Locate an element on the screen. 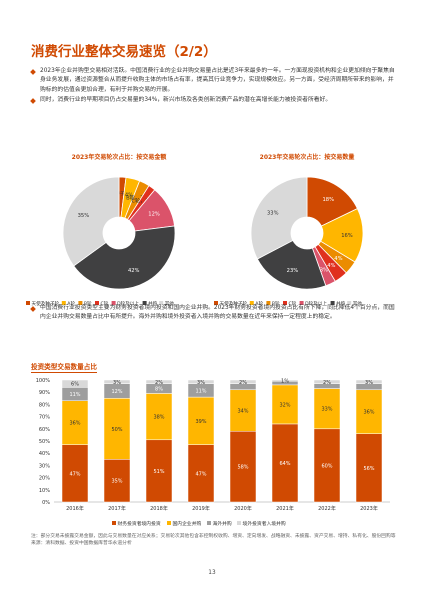 This screenshot has height=600, width=424. bar-value-label: 8% is located at coordinates (159, 390).